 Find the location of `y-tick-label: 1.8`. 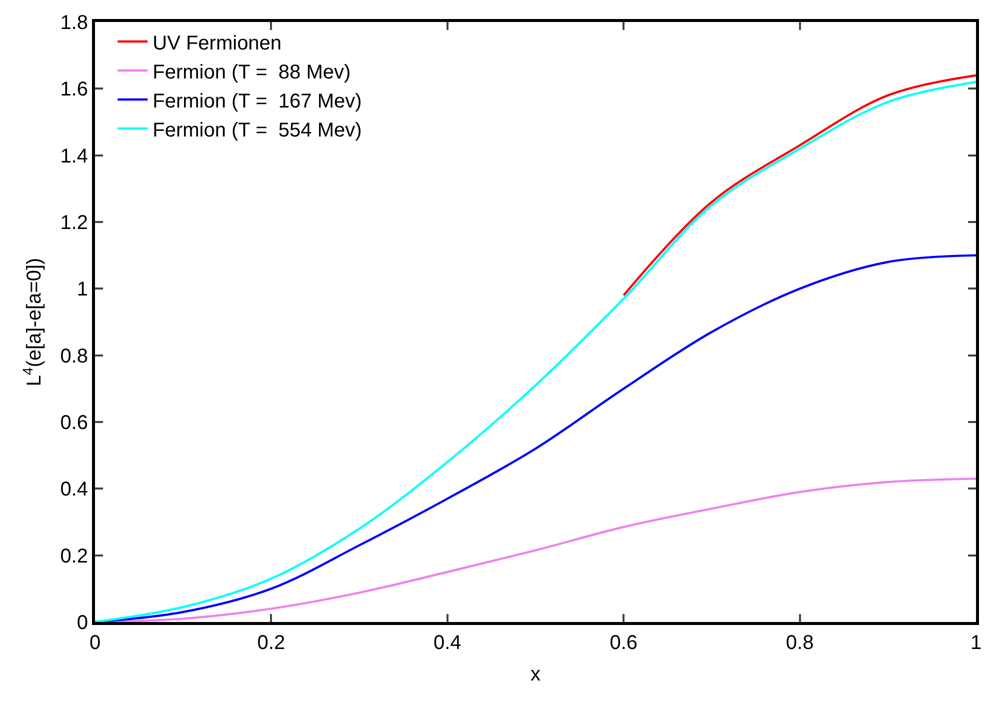

y-tick-label: 1.8 is located at coordinates (74, 23).